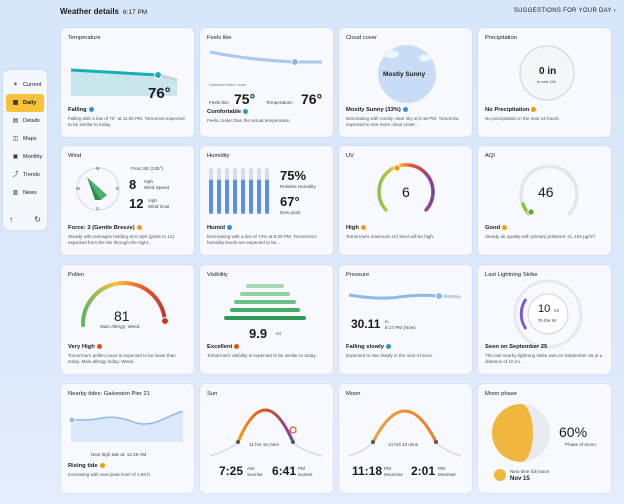  Describe the element at coordinates (15, 174) in the screenshot. I see `trends-icon: ⤴` at that location.